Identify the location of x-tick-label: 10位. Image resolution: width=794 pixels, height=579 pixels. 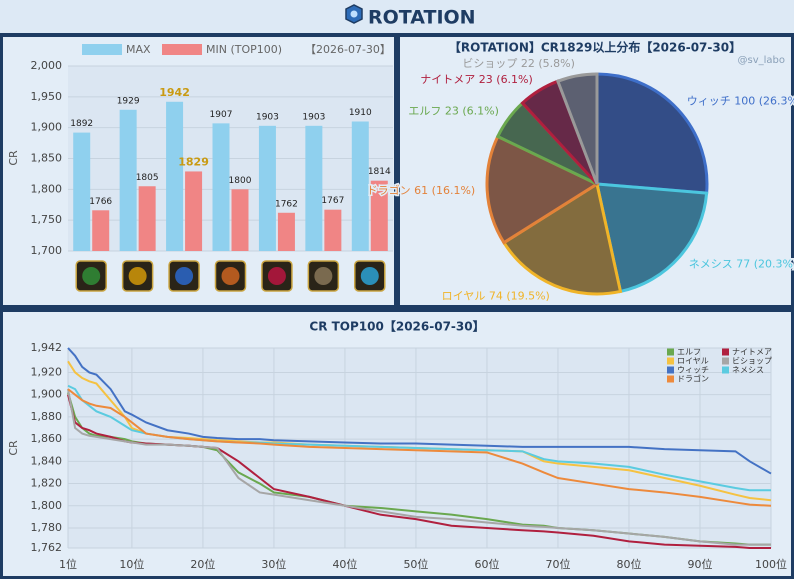
(131, 564).